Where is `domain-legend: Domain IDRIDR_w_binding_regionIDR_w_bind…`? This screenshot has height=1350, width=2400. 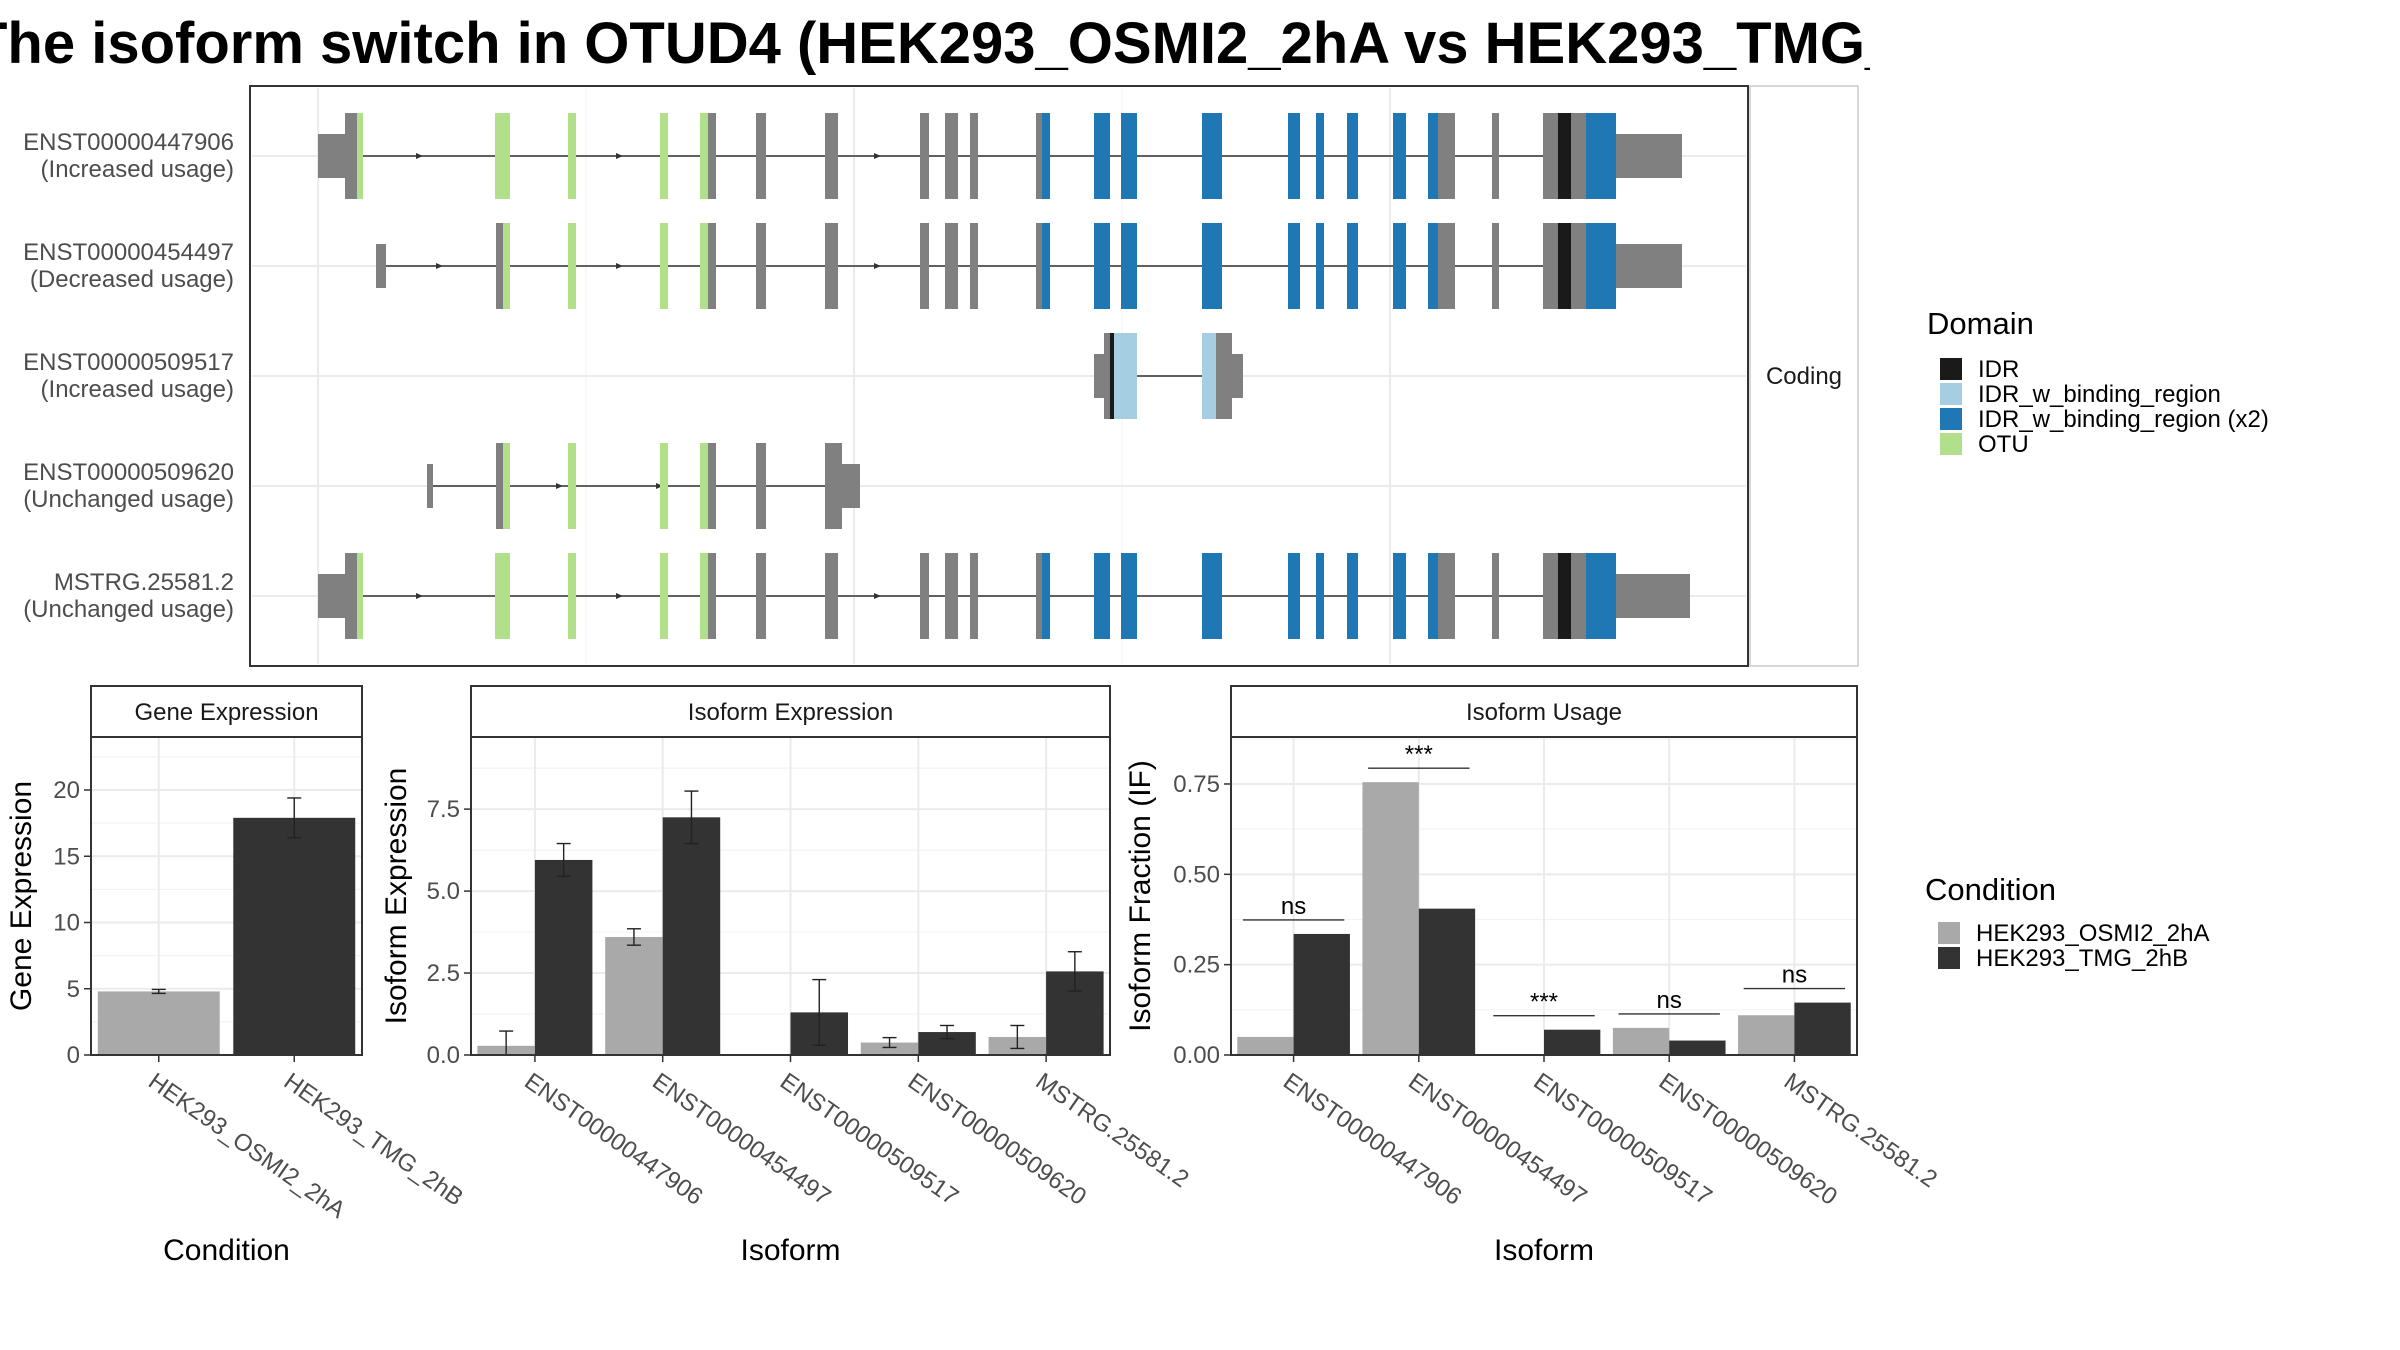
domain-legend: Domain IDRIDR_w_binding_regionIDR_w_bind… is located at coordinates (2098, 382).